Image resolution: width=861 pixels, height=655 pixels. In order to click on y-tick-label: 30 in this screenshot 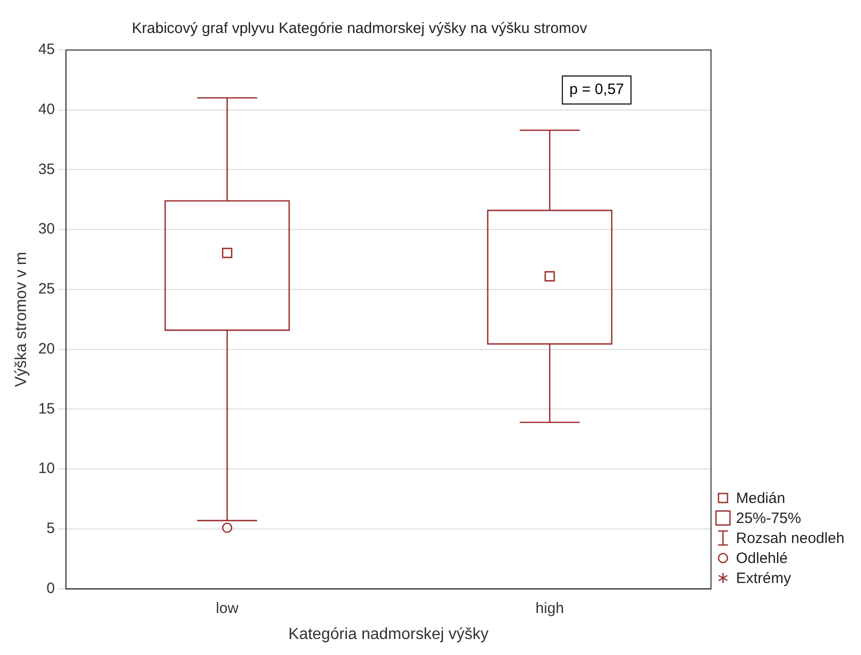, I will do `click(46, 229)`.